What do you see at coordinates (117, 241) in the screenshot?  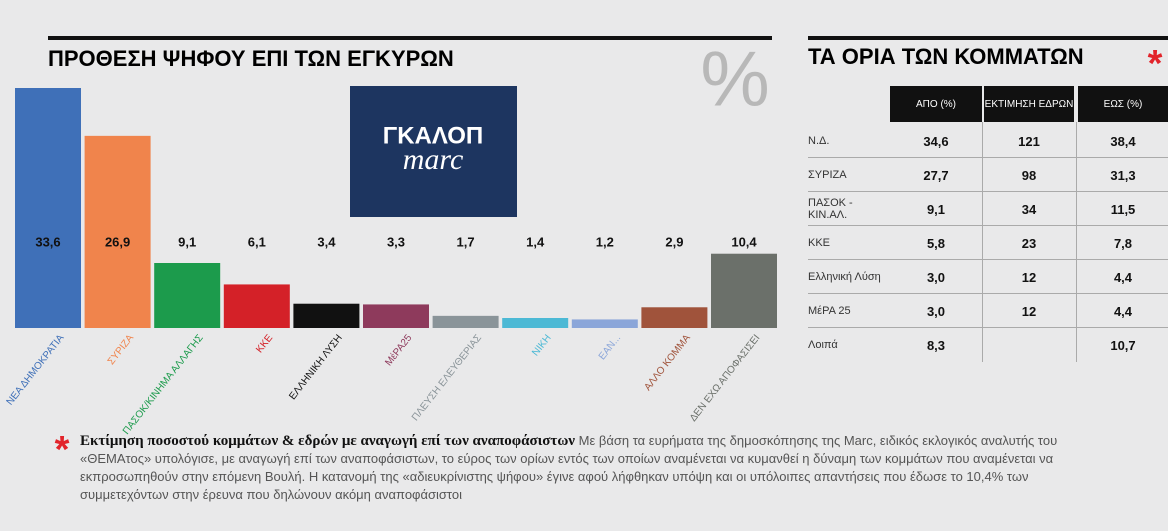 I see `value-label: 26,9` at bounding box center [117, 241].